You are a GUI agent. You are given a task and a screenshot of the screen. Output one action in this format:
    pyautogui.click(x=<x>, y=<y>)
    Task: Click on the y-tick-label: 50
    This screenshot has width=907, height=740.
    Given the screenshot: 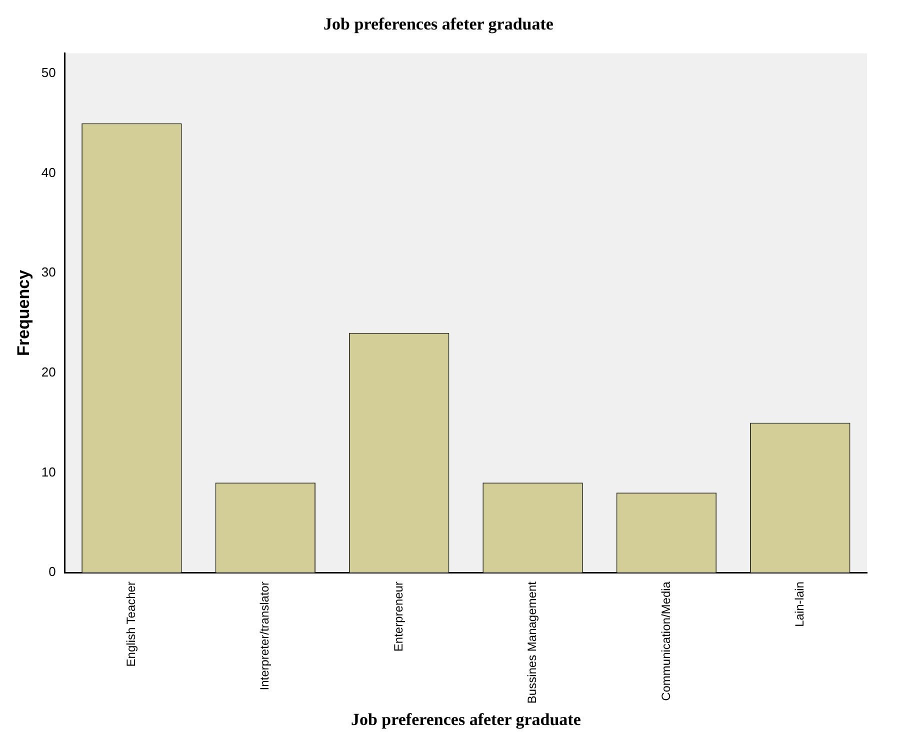 What is the action you would take?
    pyautogui.click(x=48, y=72)
    